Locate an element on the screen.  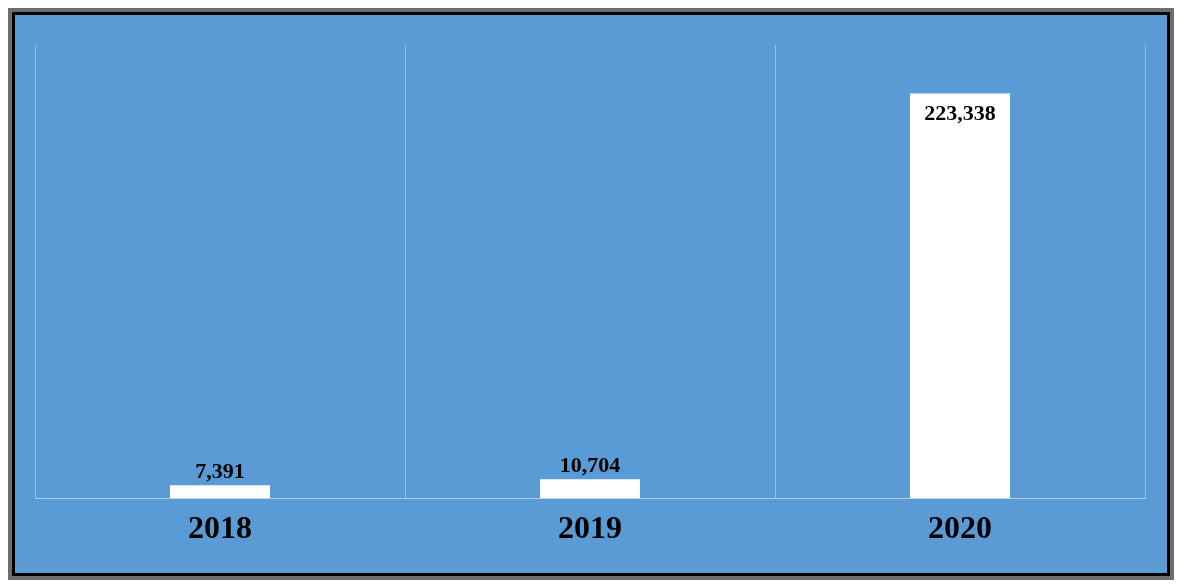
data-label: 7,391 is located at coordinates (220, 470).